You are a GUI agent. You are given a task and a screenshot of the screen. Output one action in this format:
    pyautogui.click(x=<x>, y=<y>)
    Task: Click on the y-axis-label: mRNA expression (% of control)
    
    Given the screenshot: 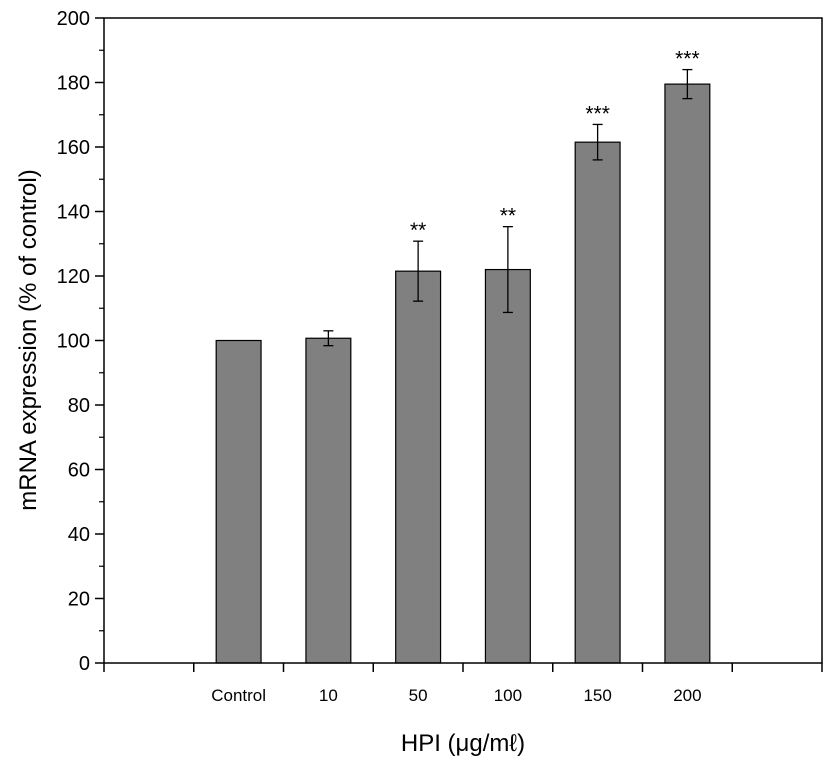 What is the action you would take?
    pyautogui.click(x=28, y=339)
    